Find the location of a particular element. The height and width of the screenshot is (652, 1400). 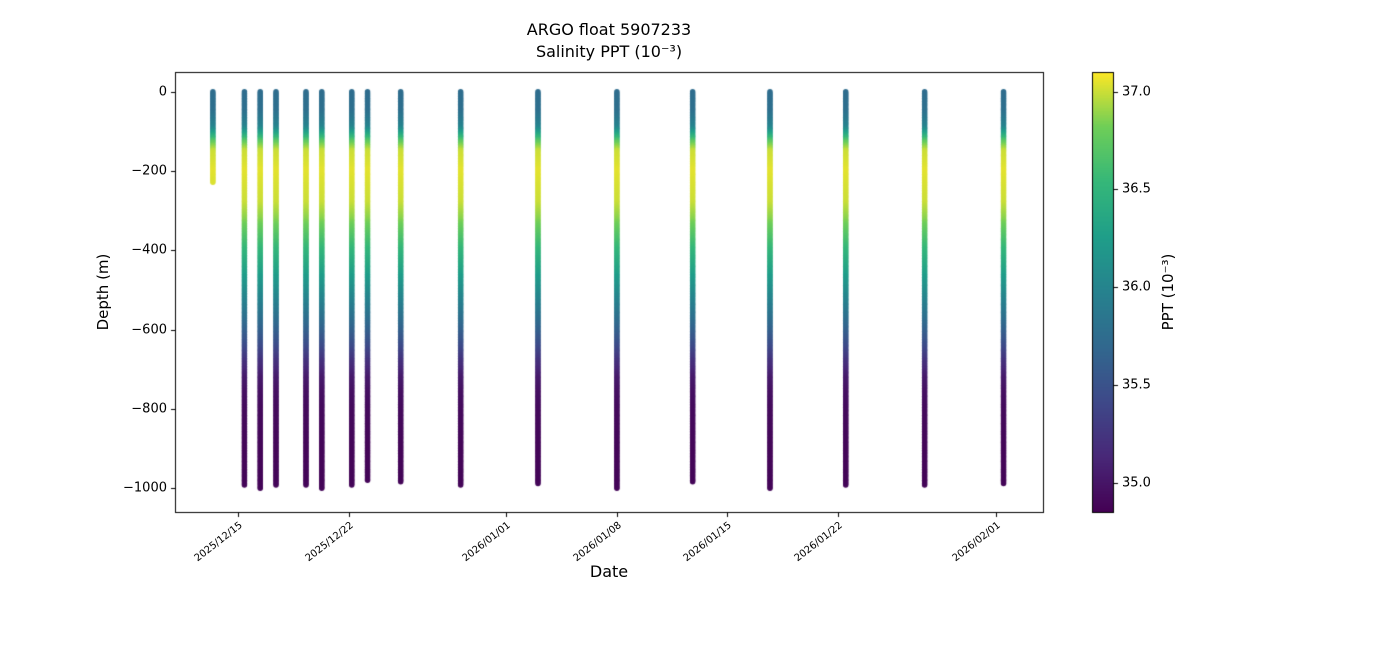

y-tick-label: −400 is located at coordinates (149, 250).